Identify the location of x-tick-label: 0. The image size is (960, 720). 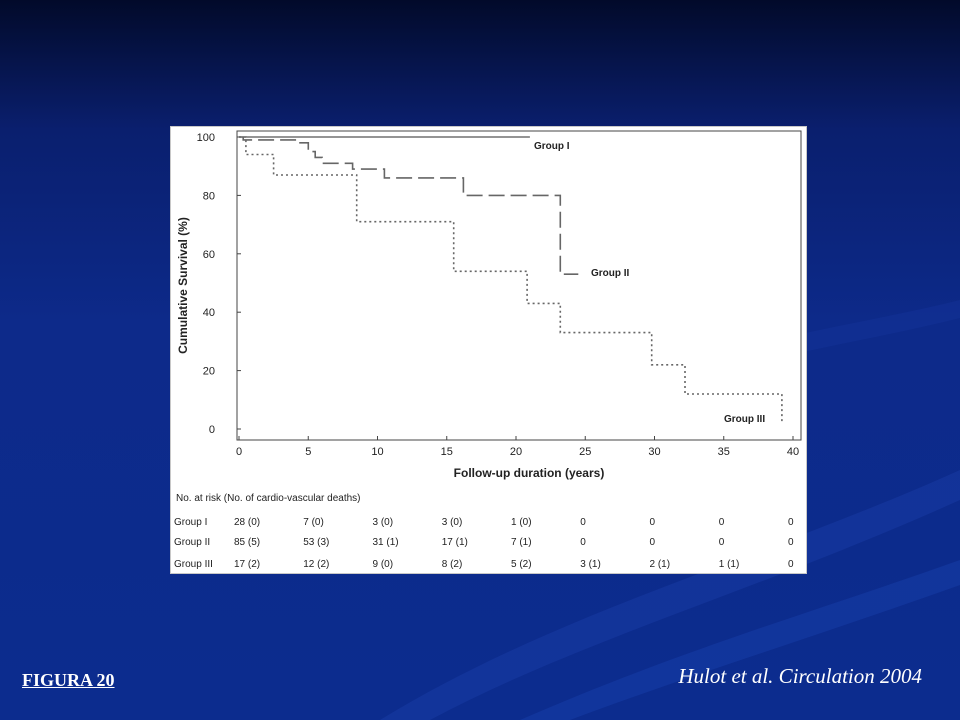
(239, 452).